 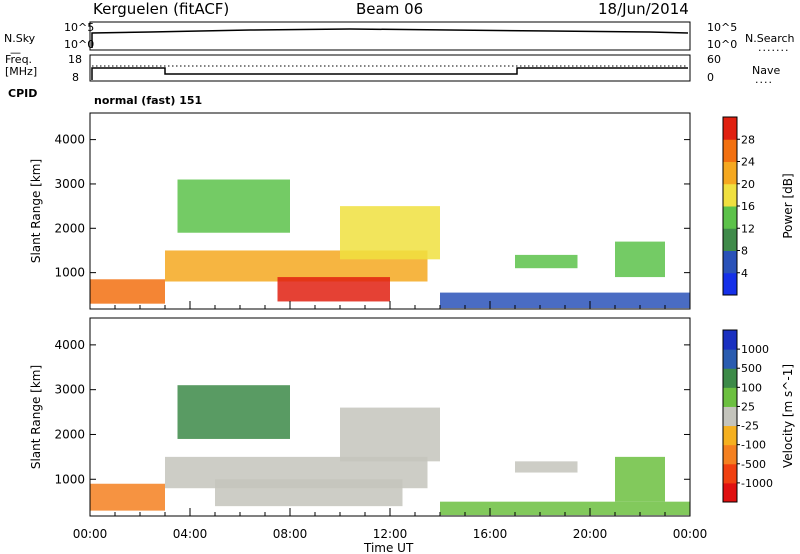 I want to click on colorbar-label: Velocity [m s^-1], so click(x=788, y=416).